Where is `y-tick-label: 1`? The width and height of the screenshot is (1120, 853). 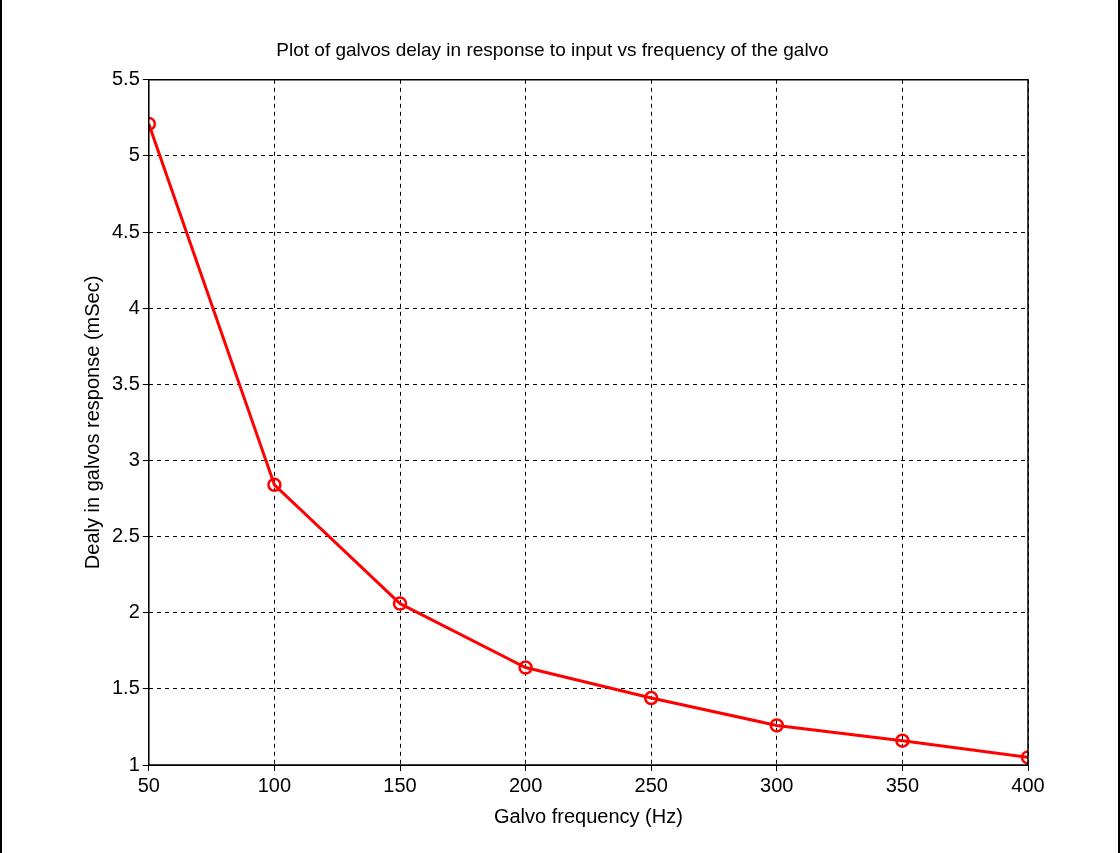 y-tick-label: 1 is located at coordinates (134, 763).